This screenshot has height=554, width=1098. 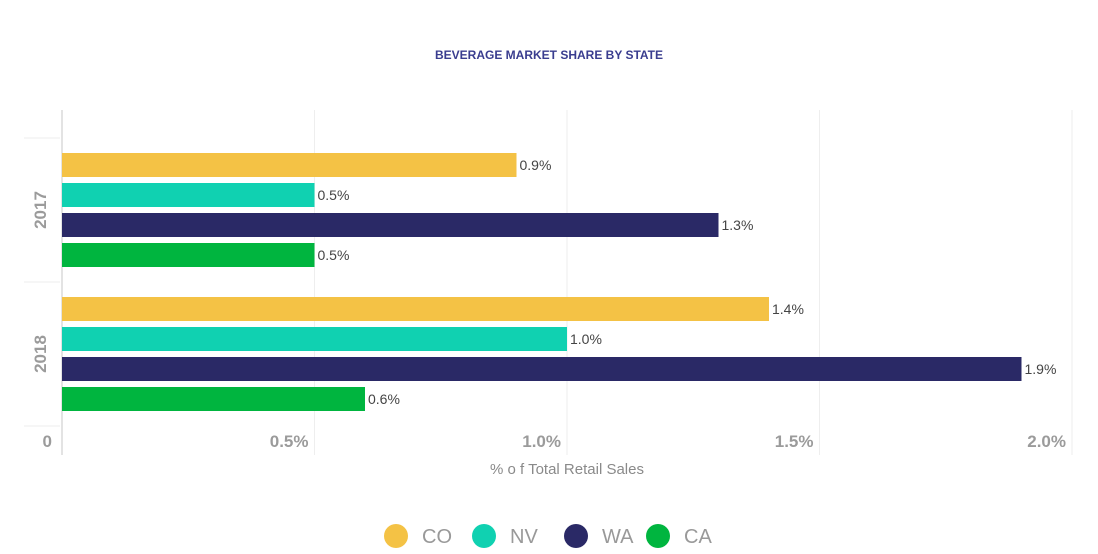 What do you see at coordinates (738, 225) in the screenshot?
I see `data-label: 1.3%` at bounding box center [738, 225].